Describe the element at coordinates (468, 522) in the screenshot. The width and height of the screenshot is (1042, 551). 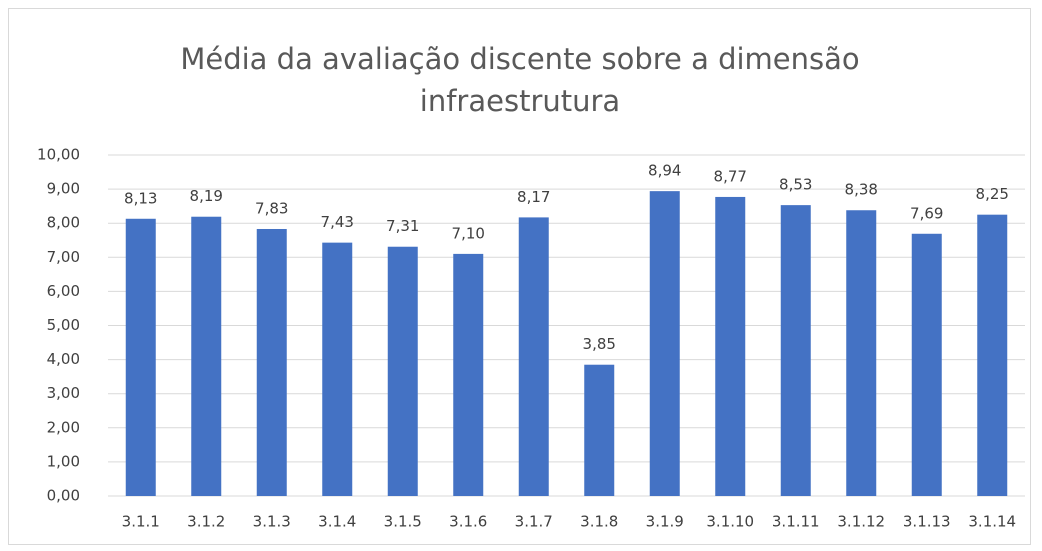
I see `x-tick-label: 3.1.6` at that location.